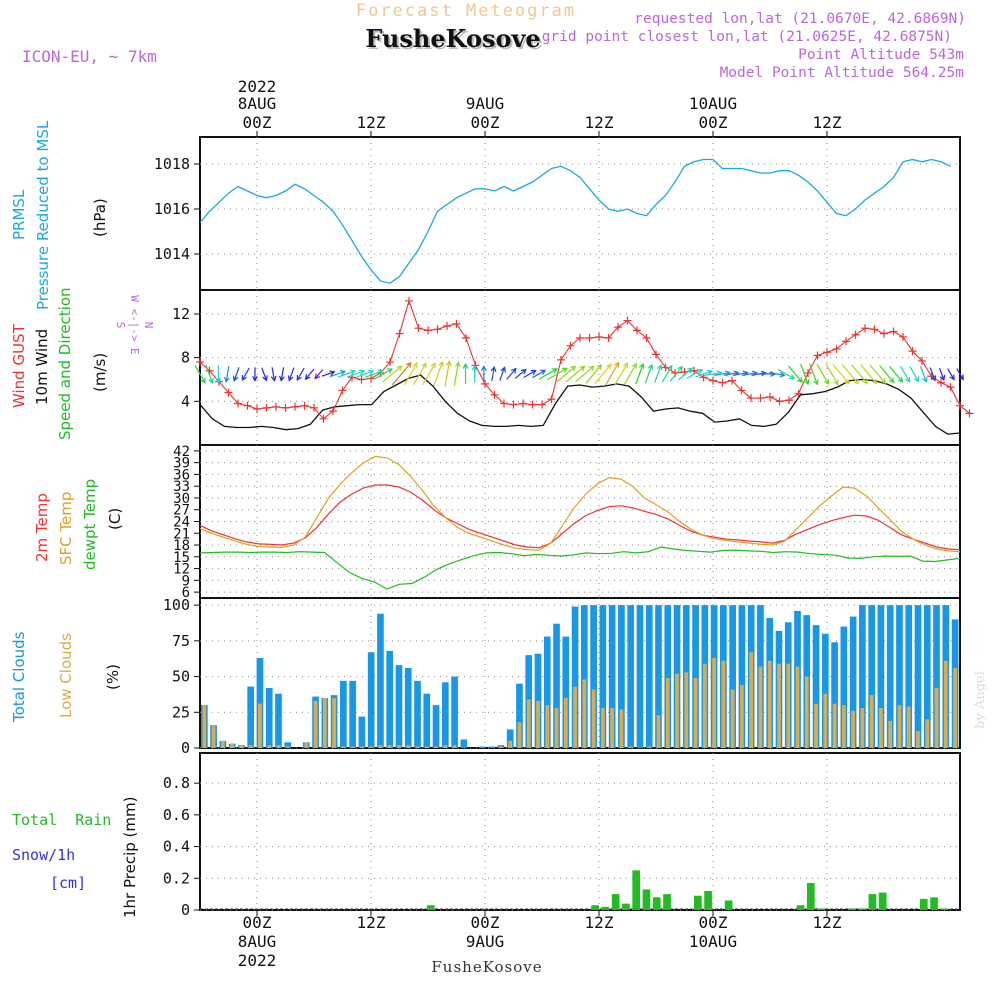  Describe the element at coordinates (176, 605) in the screenshot. I see `ytick-label-clouds: 100` at that location.